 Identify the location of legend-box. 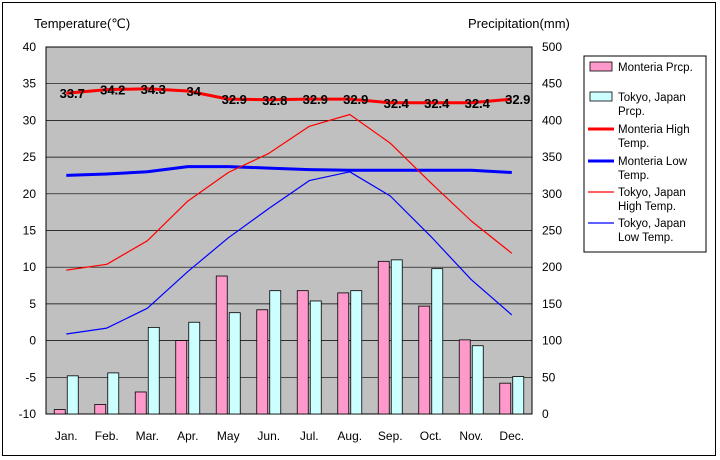
(645, 154).